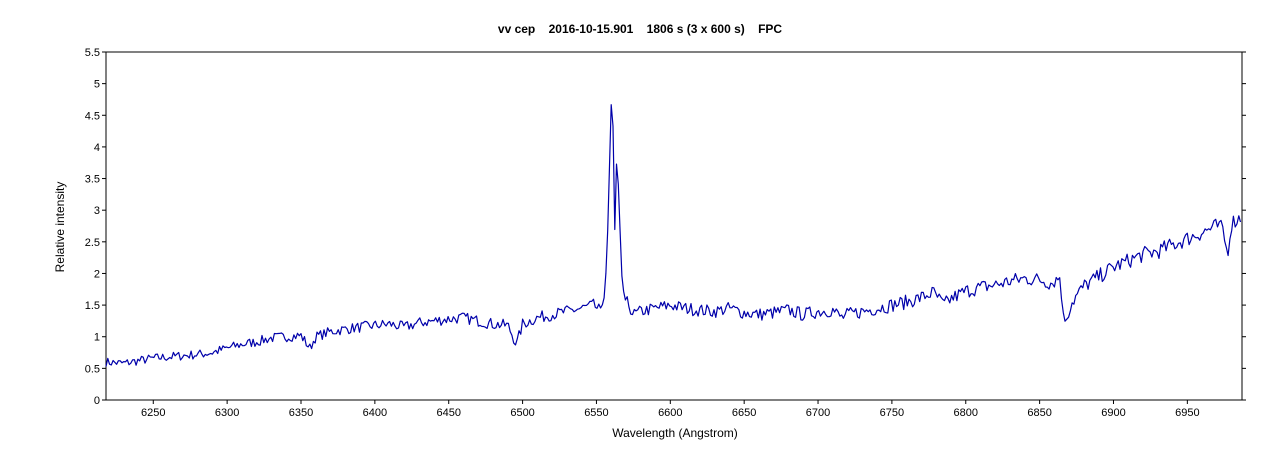 The width and height of the screenshot is (1280, 457). I want to click on x-tick-label: 6850, so click(1039, 413).